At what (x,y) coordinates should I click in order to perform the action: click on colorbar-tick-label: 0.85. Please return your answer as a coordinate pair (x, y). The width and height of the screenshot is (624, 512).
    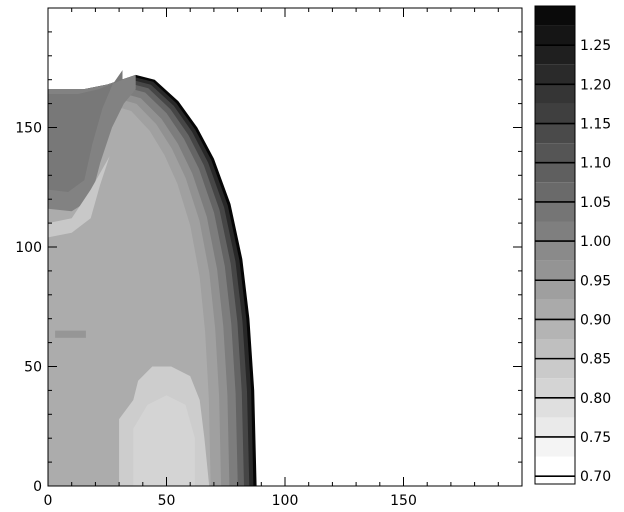
    Looking at the image, I should click on (595, 360).